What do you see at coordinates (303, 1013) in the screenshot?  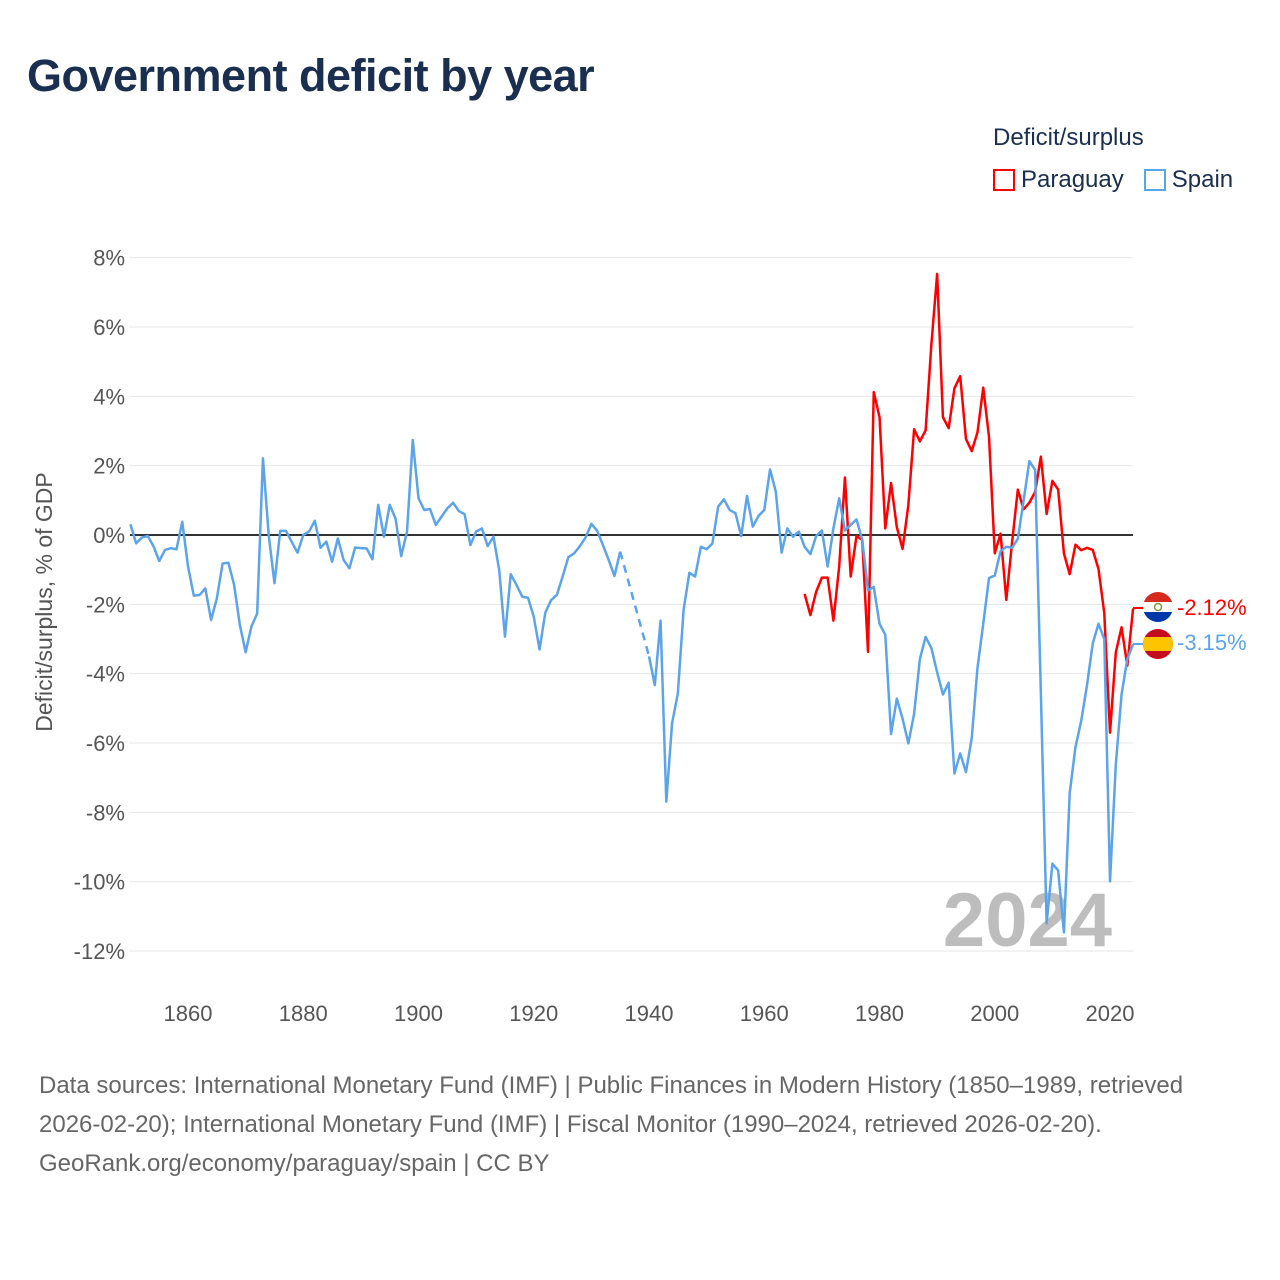 I see `x-tick-label: 1880` at bounding box center [303, 1013].